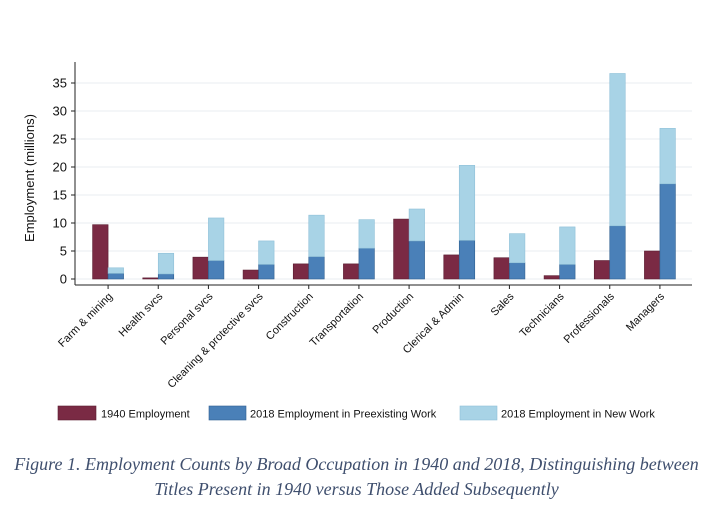  Describe the element at coordinates (290, 317) in the screenshot. I see `x-tick-label: Construction` at that location.